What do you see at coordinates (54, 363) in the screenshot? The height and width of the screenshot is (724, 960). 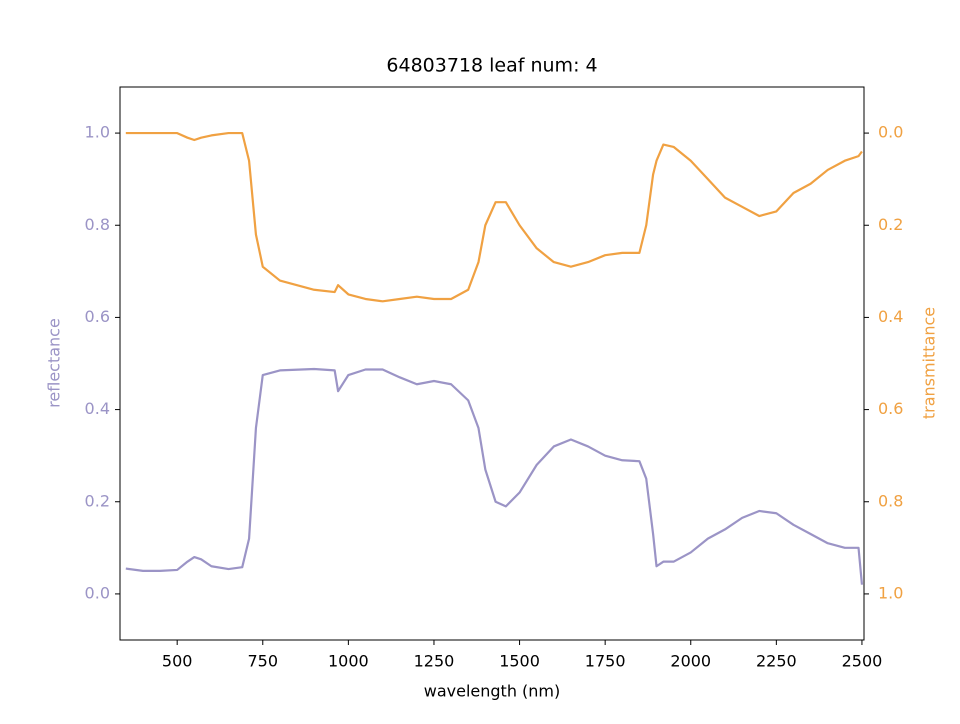 I see `y-axis-label: reflectance` at bounding box center [54, 363].